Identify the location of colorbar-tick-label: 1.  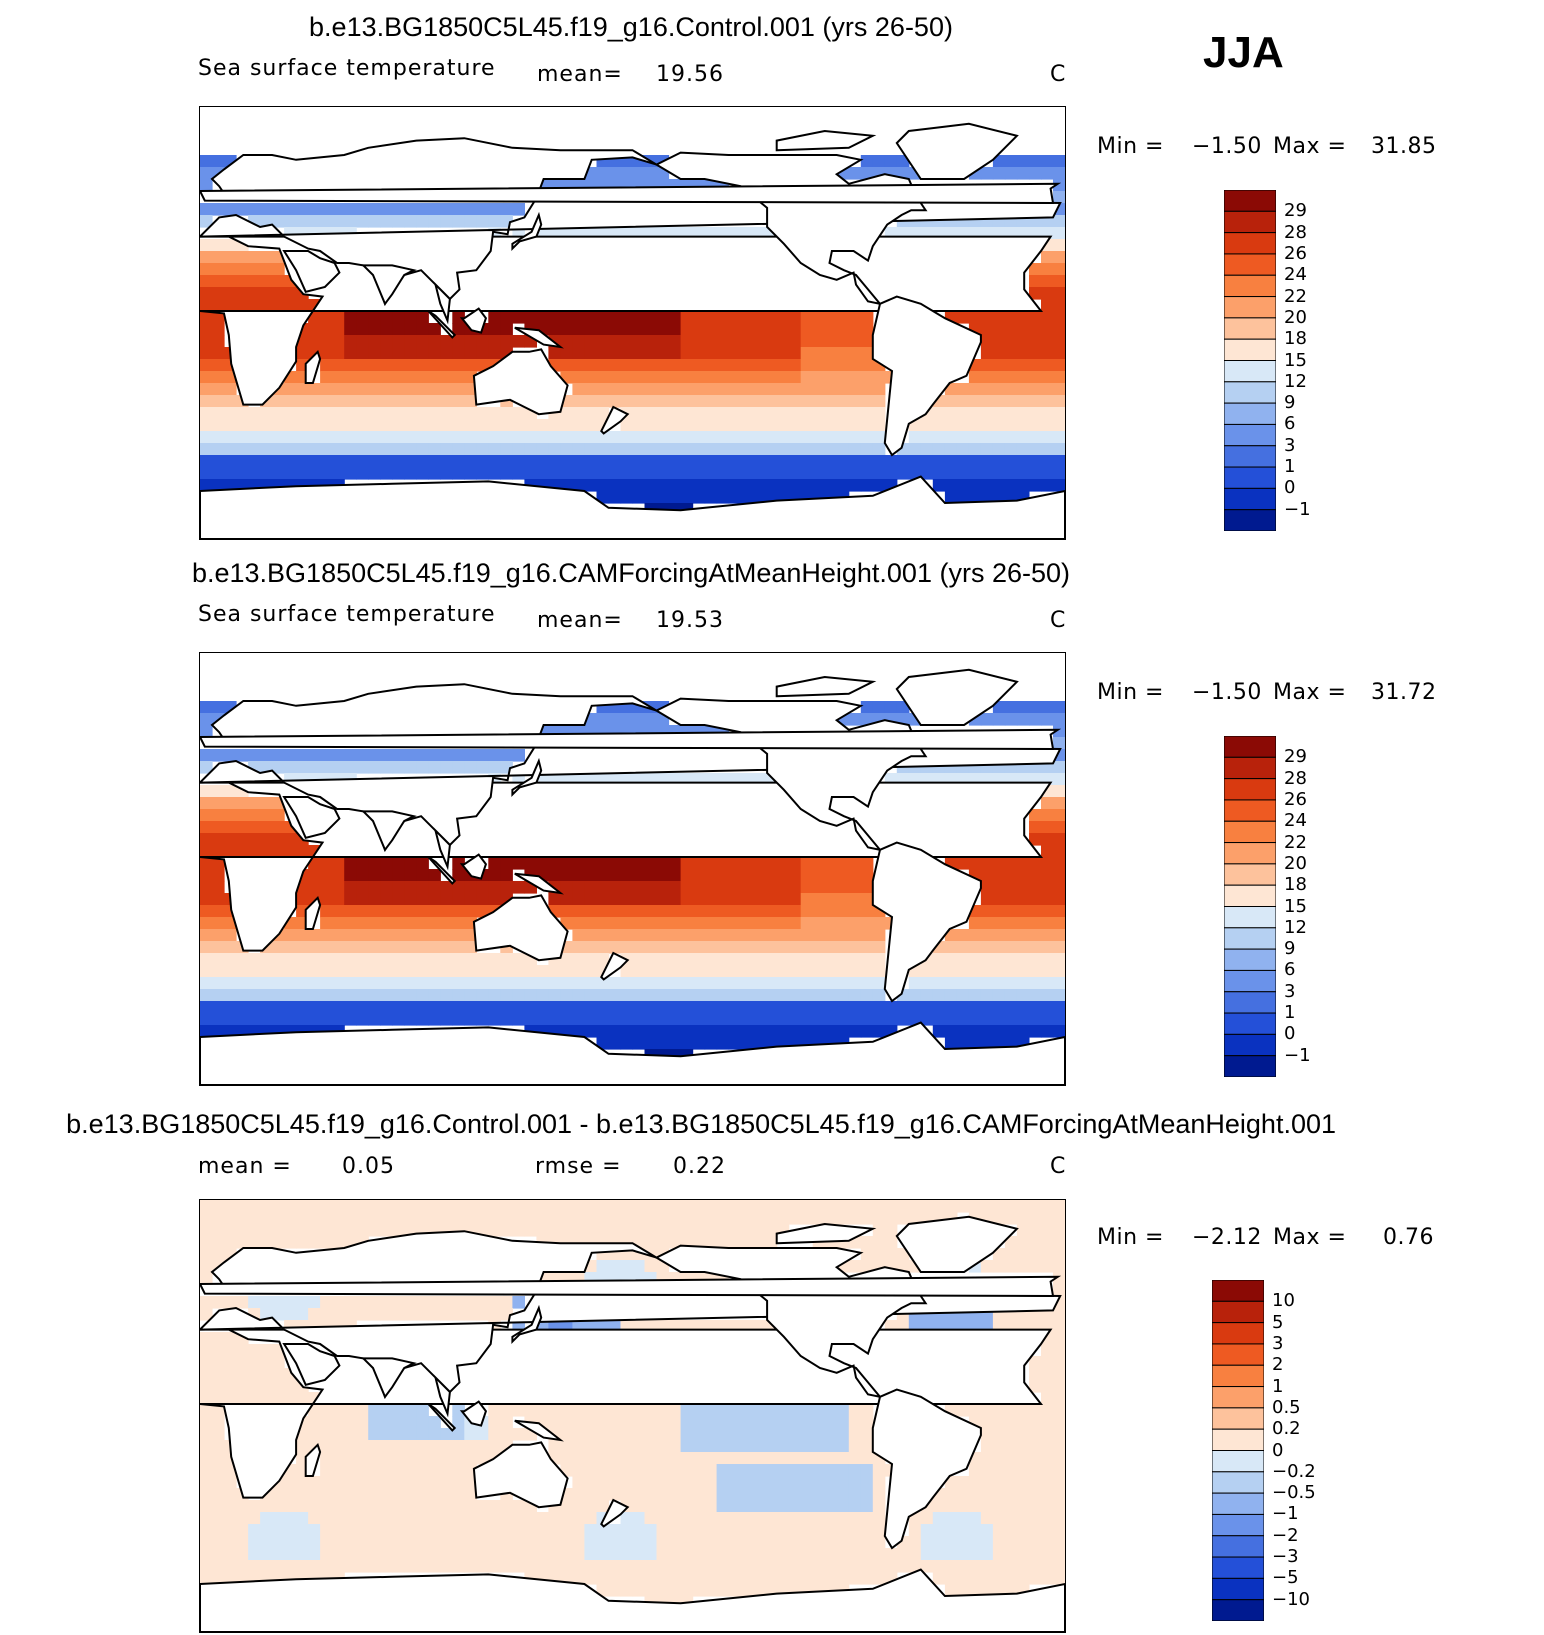
(1278, 1386).